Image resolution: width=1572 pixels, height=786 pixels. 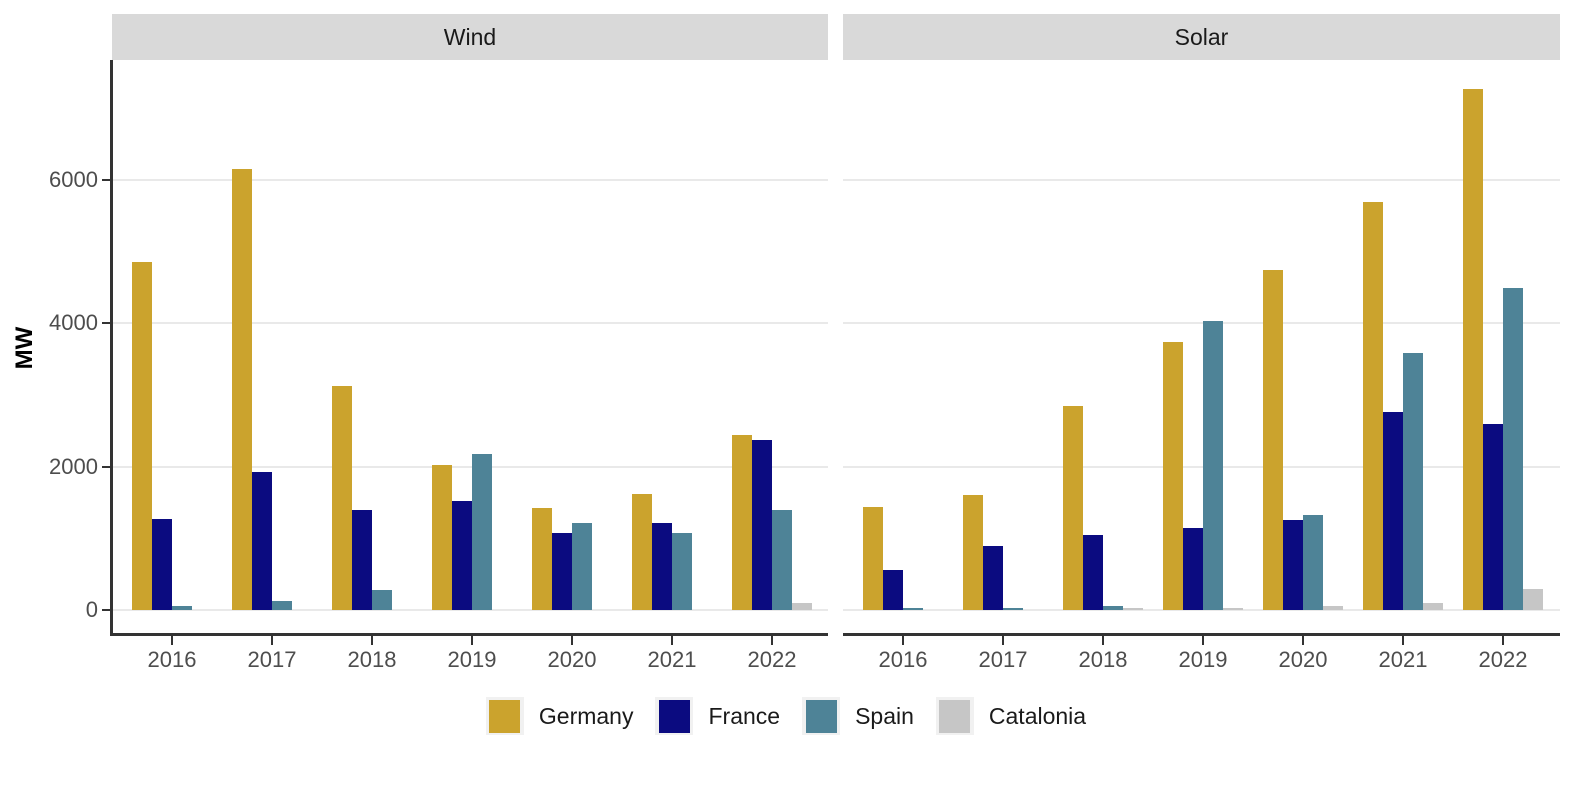 What do you see at coordinates (73, 466) in the screenshot?
I see `y-tick-label-2000: 2000` at bounding box center [73, 466].